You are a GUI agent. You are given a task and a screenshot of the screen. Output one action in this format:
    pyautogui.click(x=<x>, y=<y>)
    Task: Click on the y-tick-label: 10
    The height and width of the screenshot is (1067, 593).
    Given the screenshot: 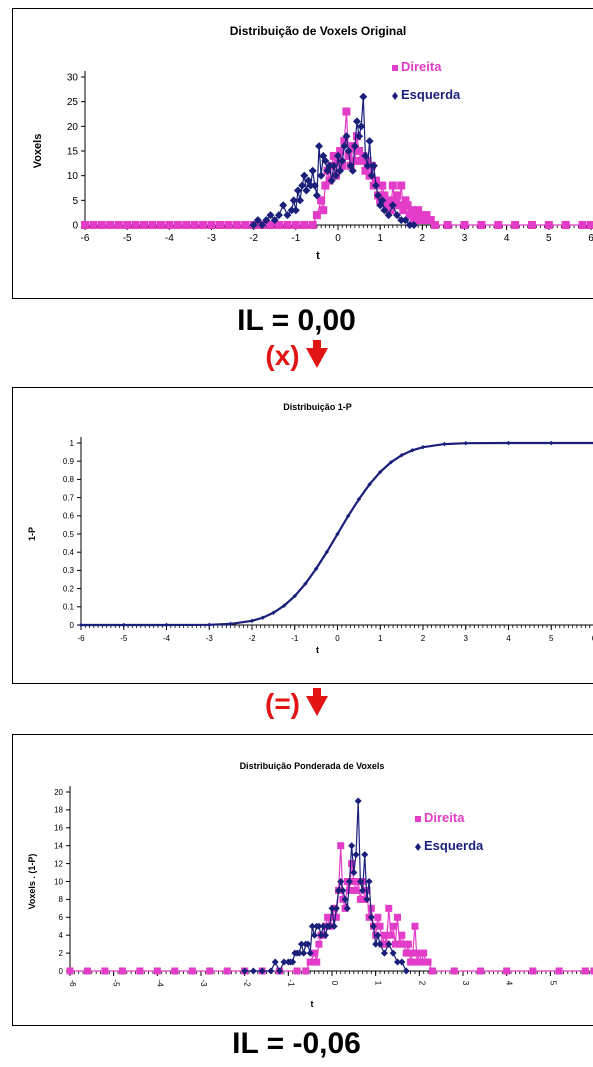 What is the action you would take?
    pyautogui.click(x=73, y=176)
    